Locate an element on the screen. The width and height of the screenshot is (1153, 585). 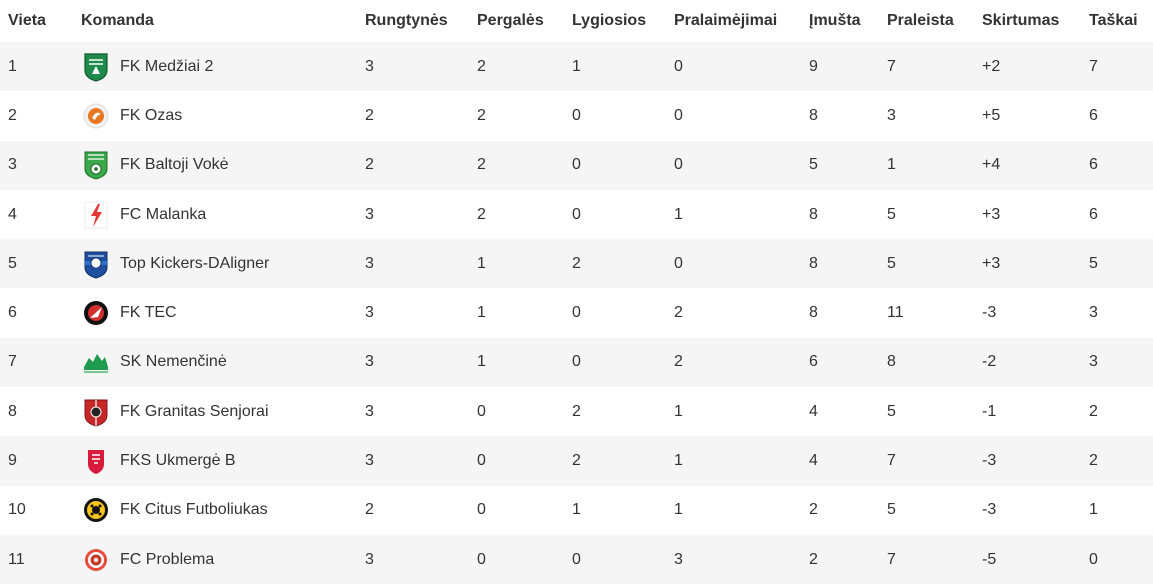
citus-crest-icon is located at coordinates (96, 510).